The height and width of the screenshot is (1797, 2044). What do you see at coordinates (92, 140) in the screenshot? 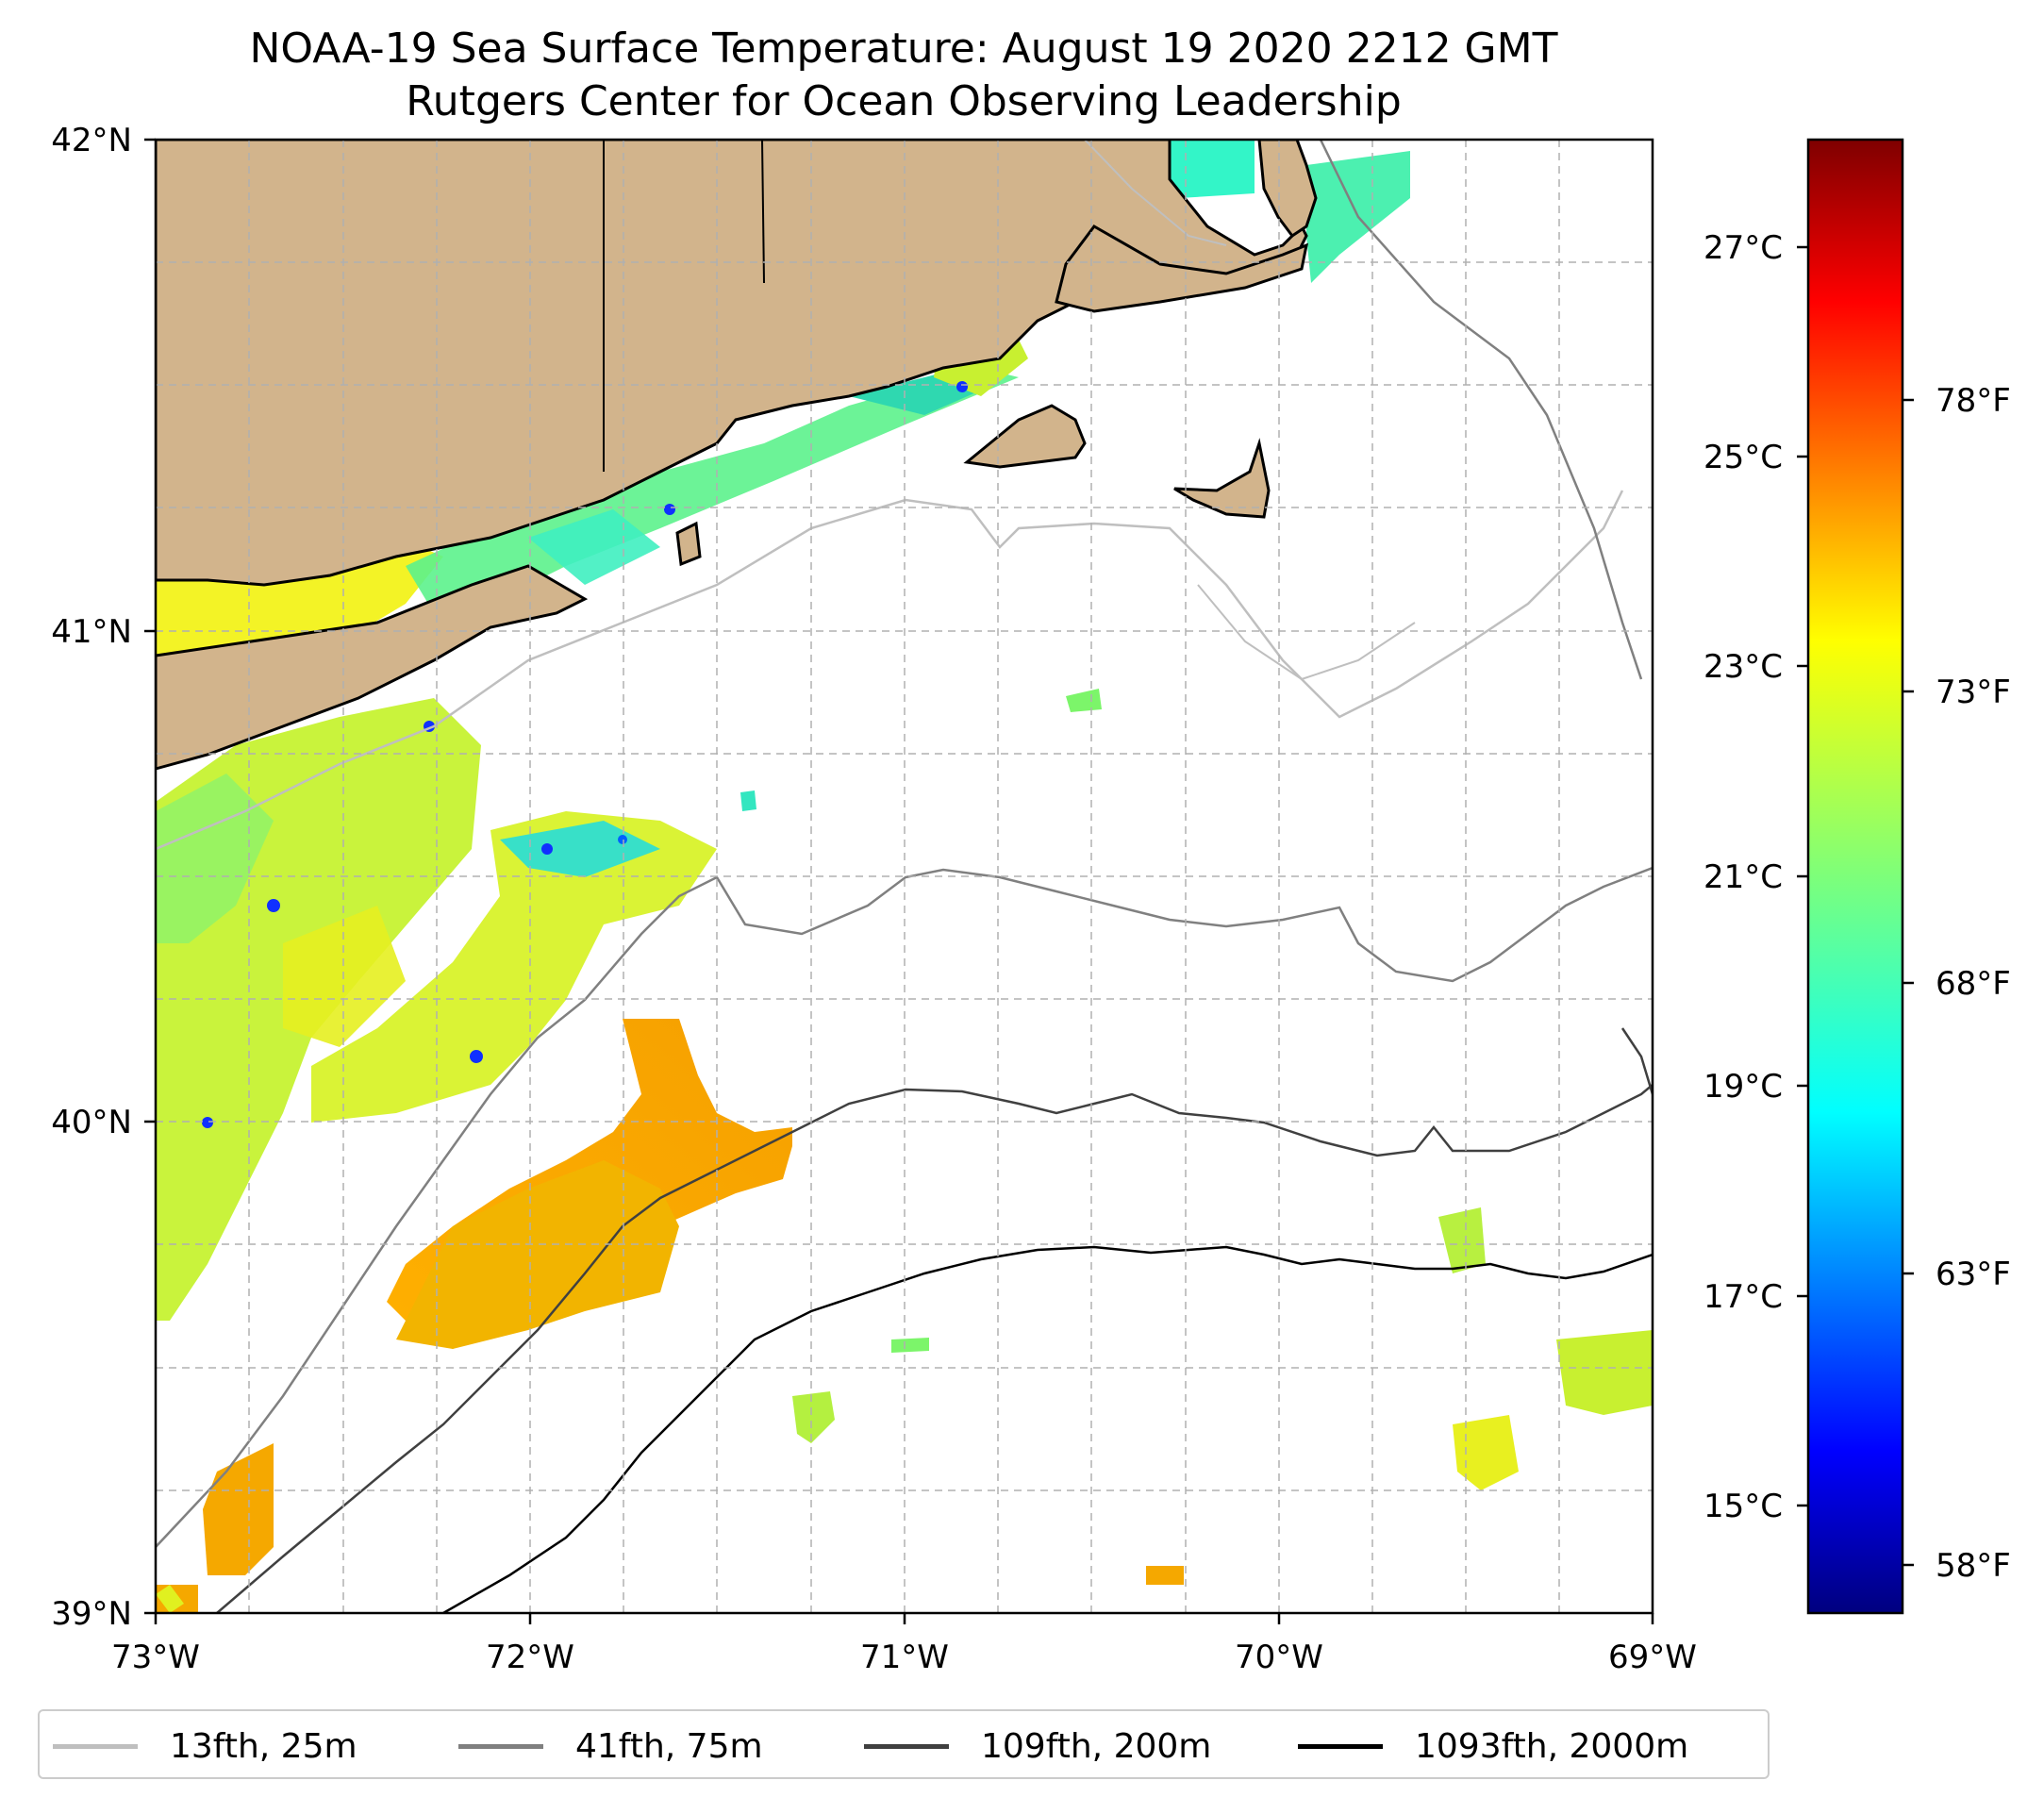
I see `y-tick-42n: 42°N` at bounding box center [92, 140].